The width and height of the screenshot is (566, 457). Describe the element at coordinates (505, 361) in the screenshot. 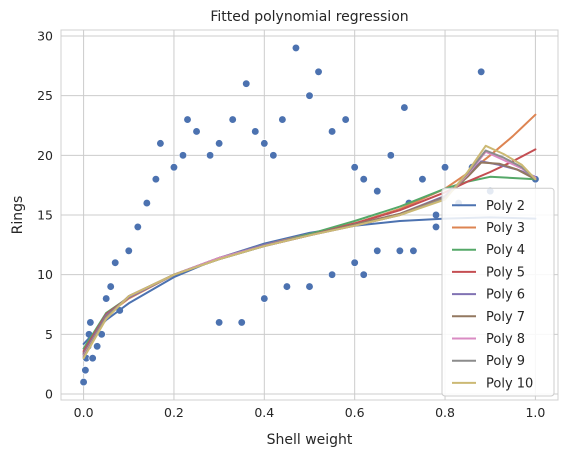

I see `legend-entry: Poly 9` at that location.